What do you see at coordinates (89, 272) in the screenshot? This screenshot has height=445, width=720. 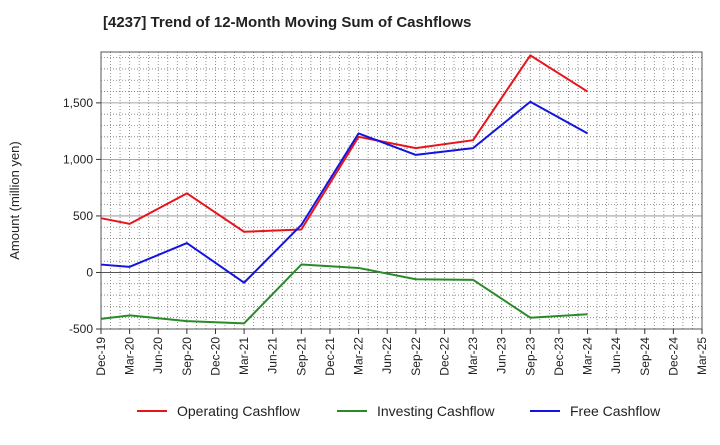 I see `y-tick-label: 0` at bounding box center [89, 272].